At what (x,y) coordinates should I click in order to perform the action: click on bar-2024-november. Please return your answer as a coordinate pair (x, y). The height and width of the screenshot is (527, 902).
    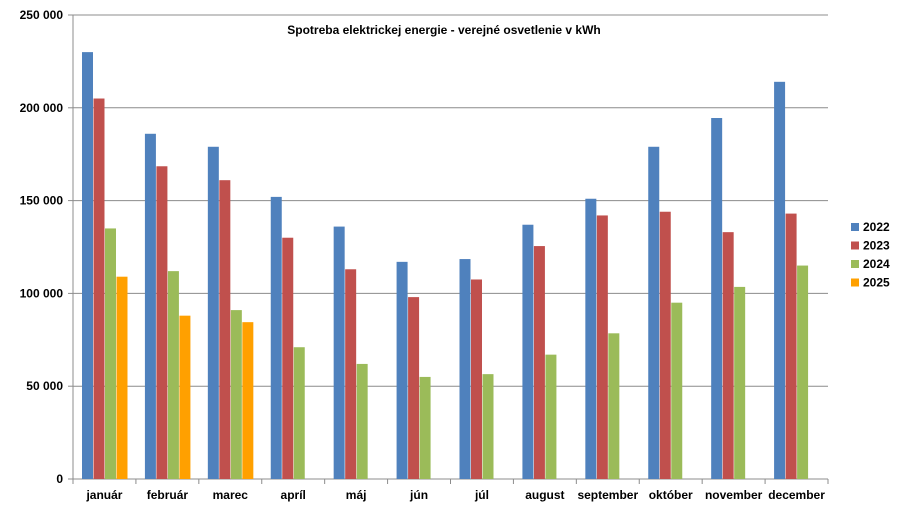
    Looking at the image, I should click on (740, 382).